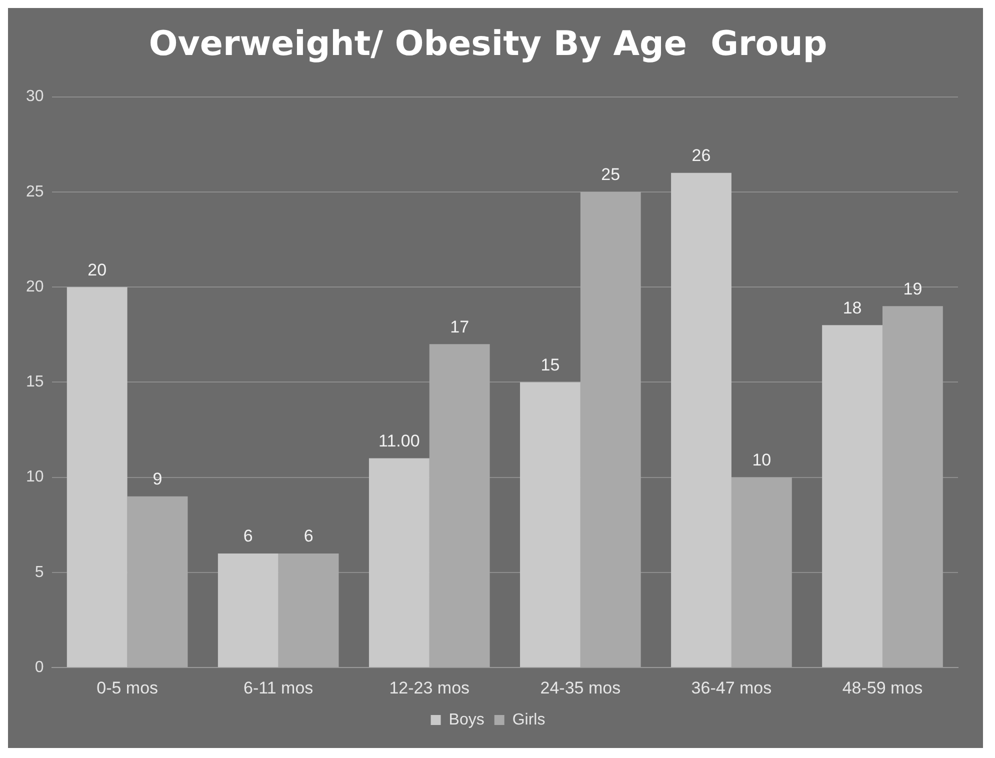  Describe the element at coordinates (550, 364) in the screenshot. I see `data-label: 15` at that location.